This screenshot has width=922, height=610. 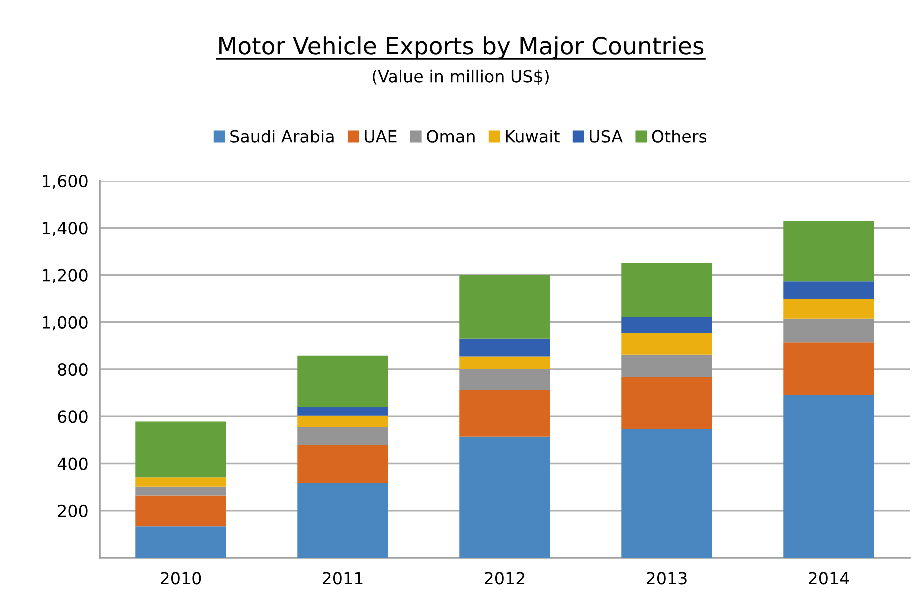 I want to click on chart-subtitle: (Value in million US$), so click(x=461, y=78).